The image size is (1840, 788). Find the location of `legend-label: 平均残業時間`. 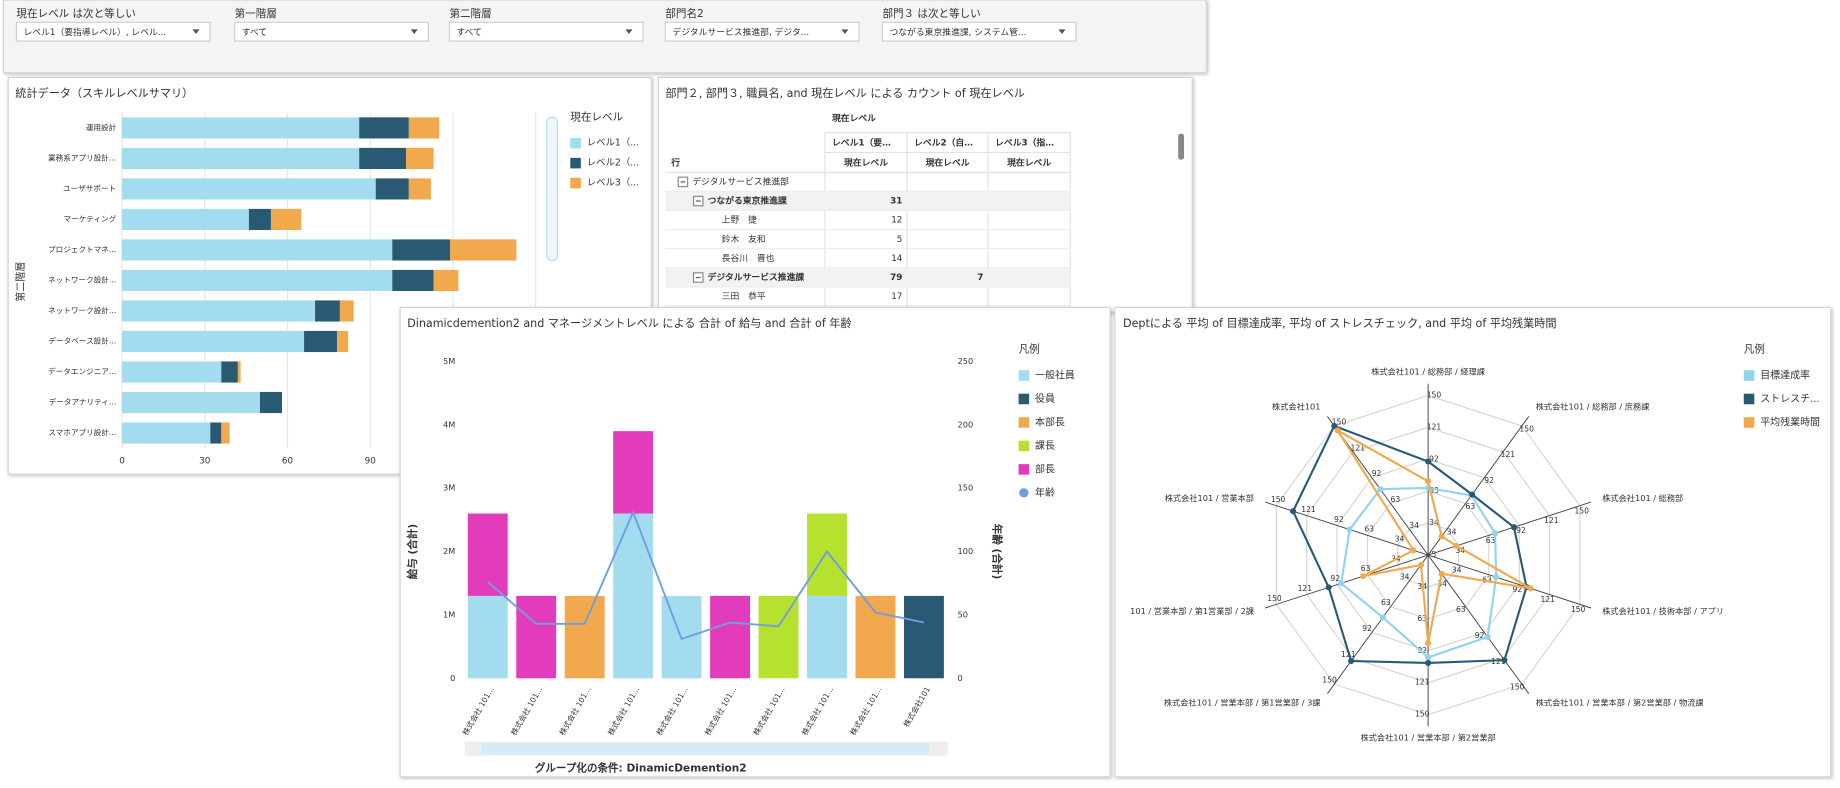

legend-label: 平均残業時間 is located at coordinates (1790, 421).